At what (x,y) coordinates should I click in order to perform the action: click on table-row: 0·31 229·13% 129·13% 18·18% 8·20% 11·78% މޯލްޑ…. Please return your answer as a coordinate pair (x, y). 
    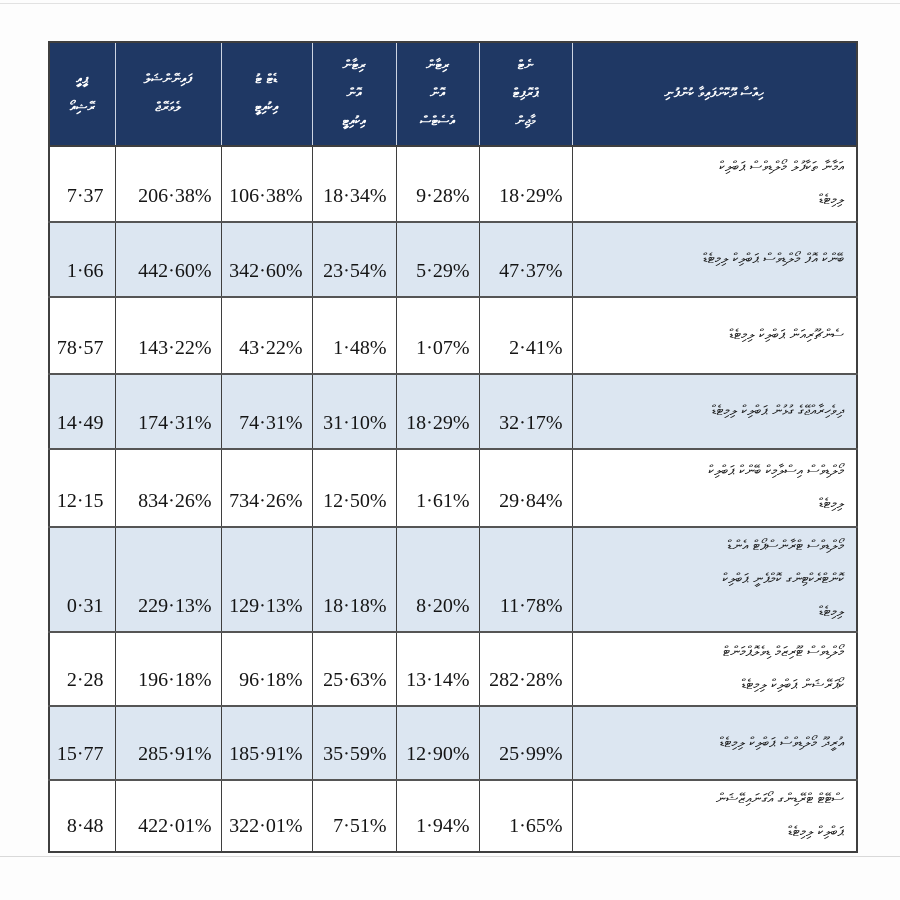
    Looking at the image, I should click on (453, 579).